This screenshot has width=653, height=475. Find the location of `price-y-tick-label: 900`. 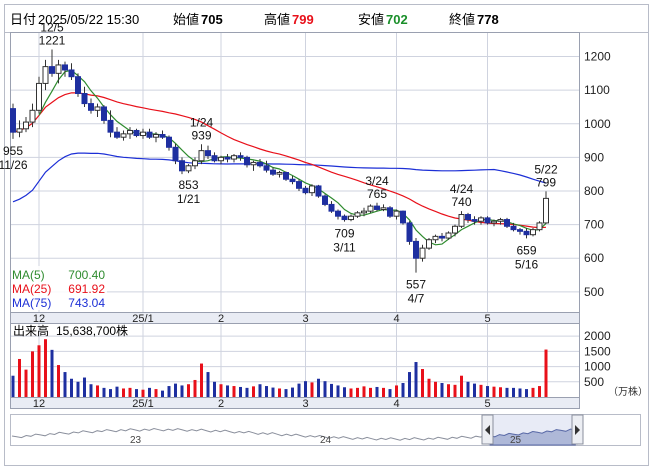

price-y-tick-label: 900 is located at coordinates (594, 157).